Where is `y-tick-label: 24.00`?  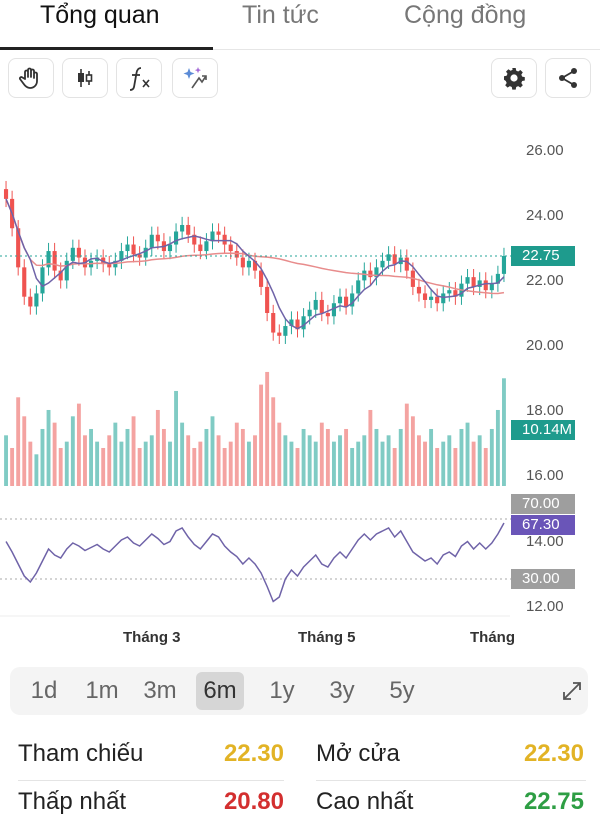
y-tick-label: 24.00 is located at coordinates (545, 215).